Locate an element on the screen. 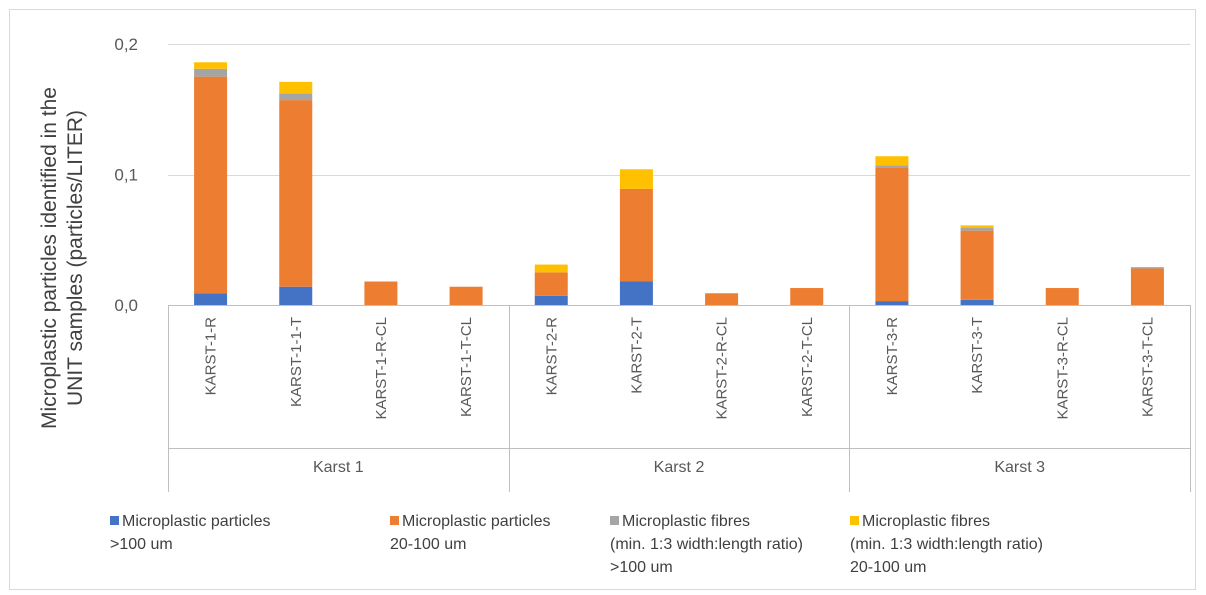 The width and height of the screenshot is (1206, 595). x-category-label: KARST-2-T is located at coordinates (636, 355).